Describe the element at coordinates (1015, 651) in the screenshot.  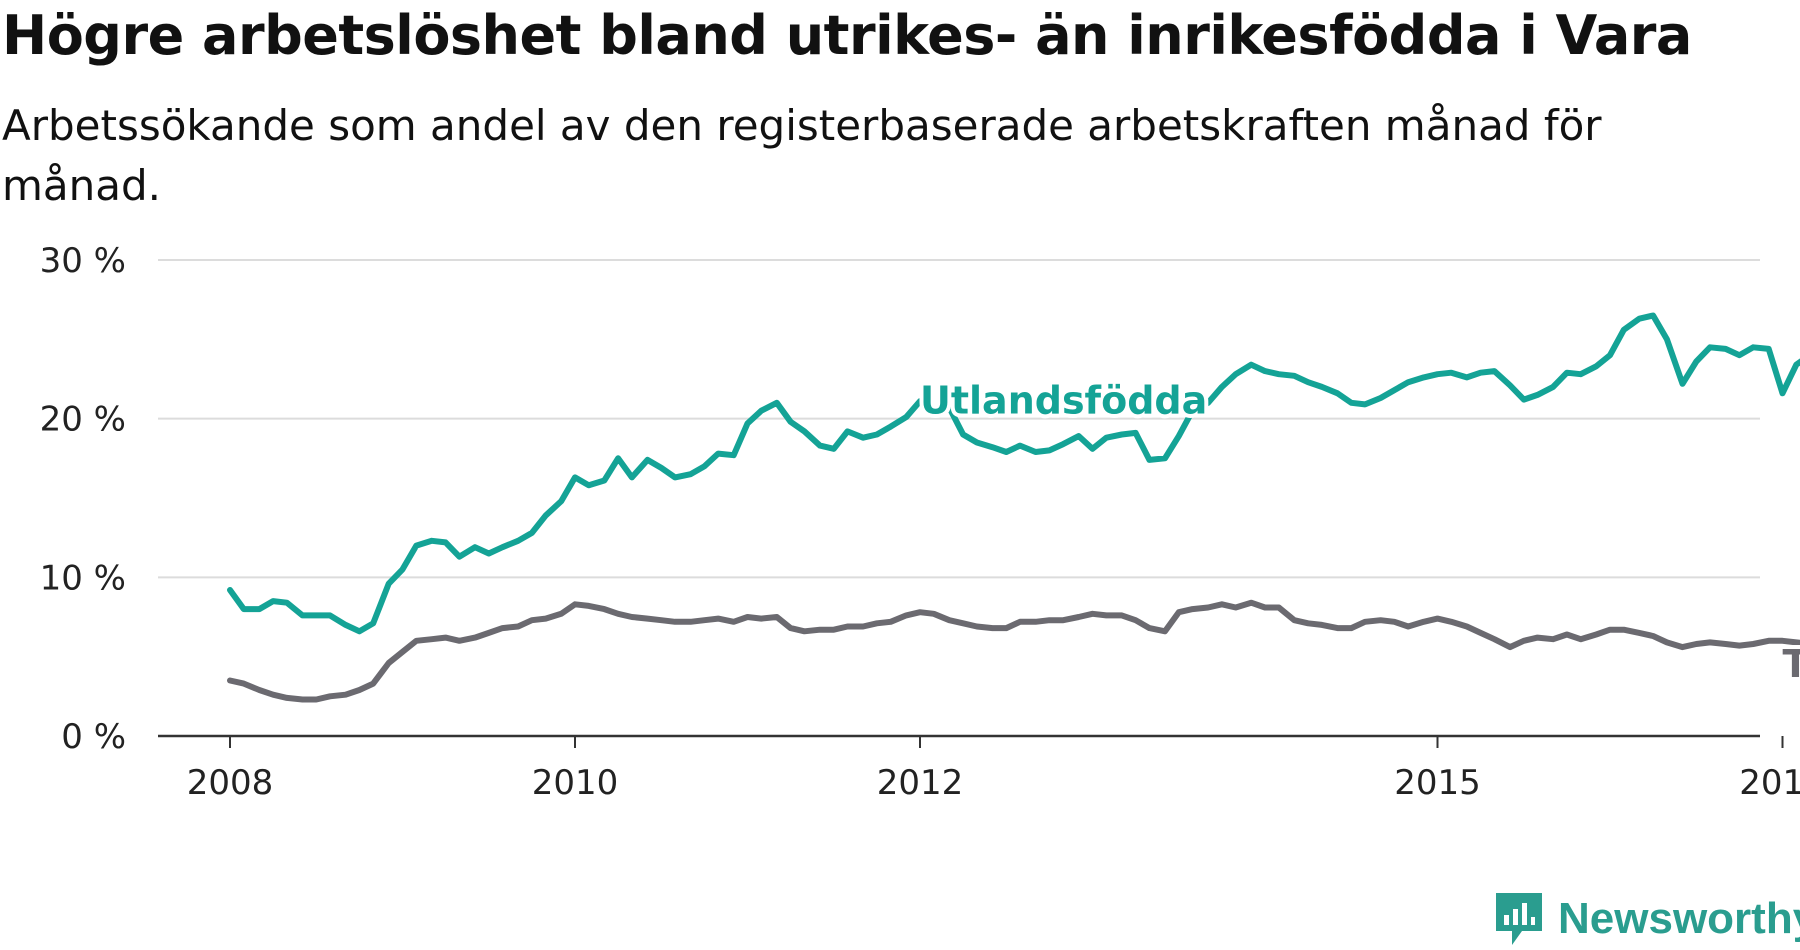
I see `series-line-total-arbetsloshet` at that location.